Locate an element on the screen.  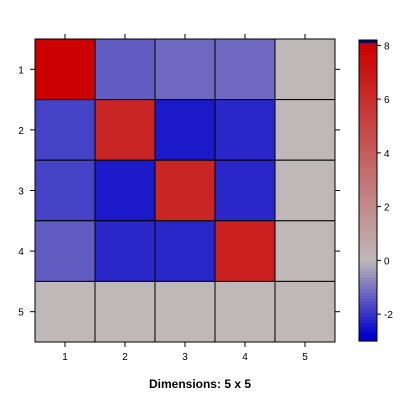
colorbar-tick-label: -2 is located at coordinates (388, 315).